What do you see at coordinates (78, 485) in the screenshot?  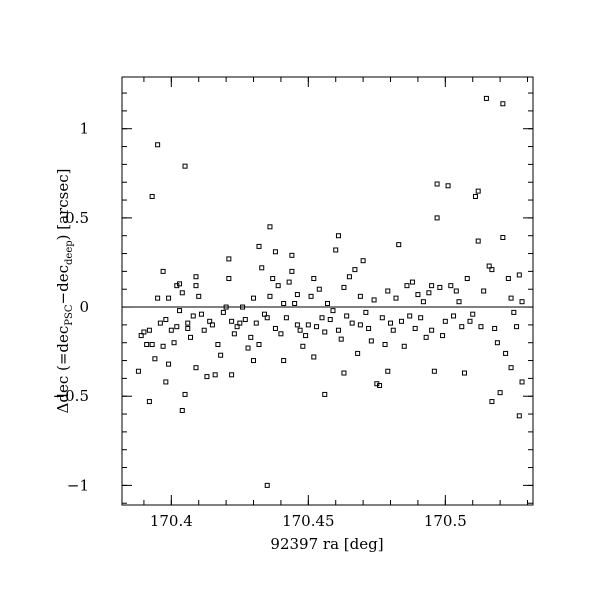 I see `y-tick-label: −1` at bounding box center [78, 485].